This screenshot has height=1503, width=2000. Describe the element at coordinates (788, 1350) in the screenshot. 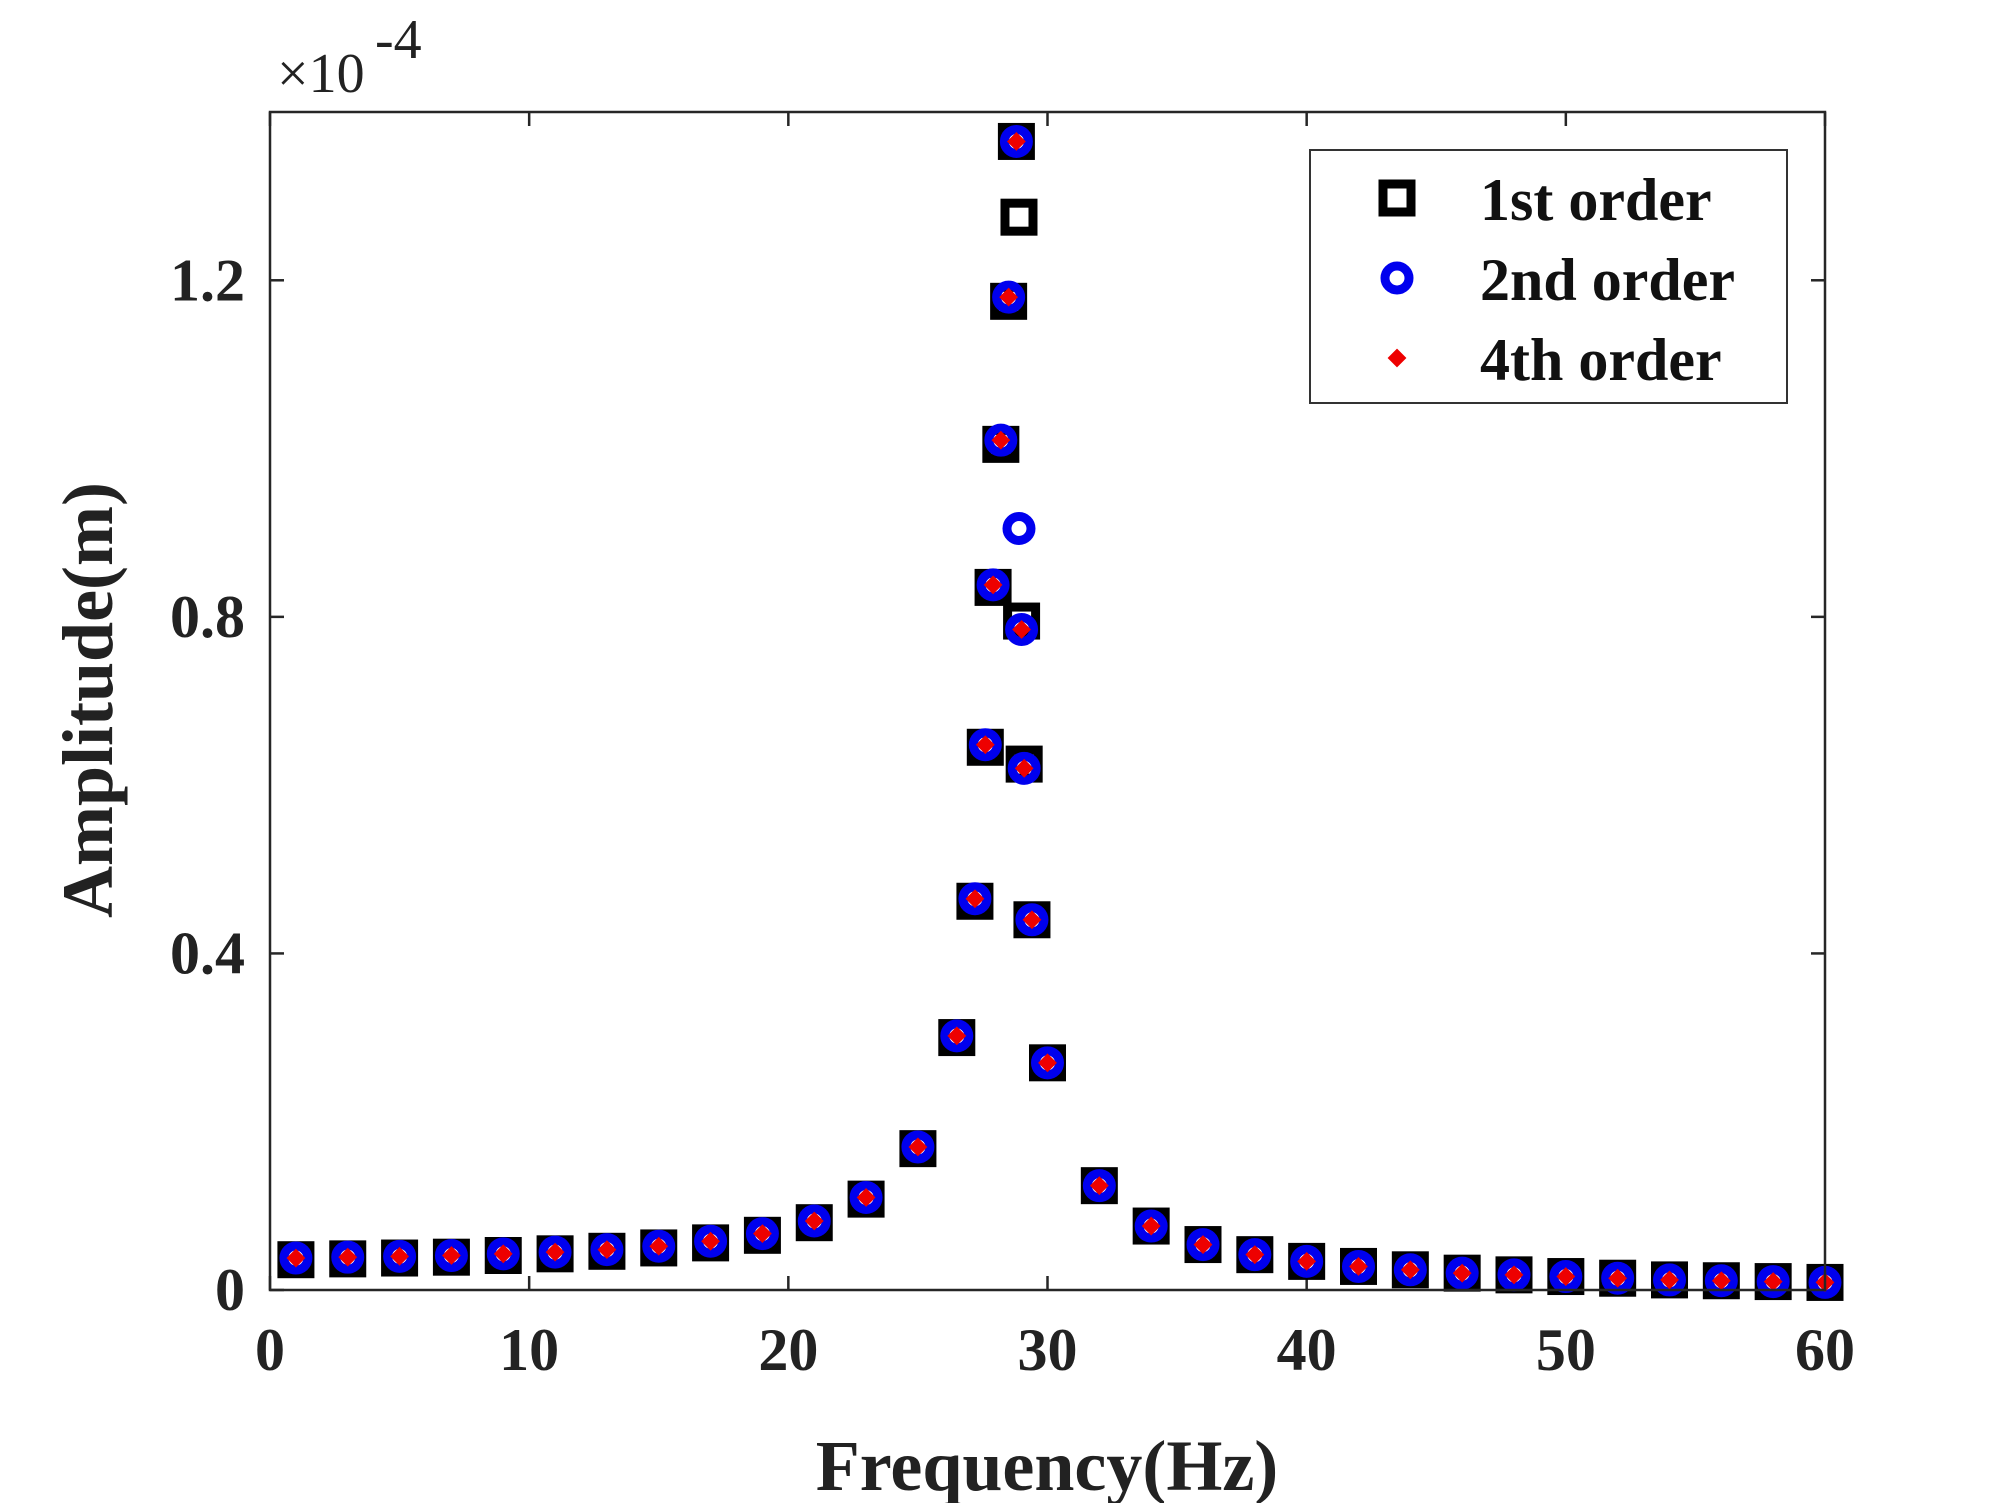

I see `x-tick-label-2: 20` at that location.